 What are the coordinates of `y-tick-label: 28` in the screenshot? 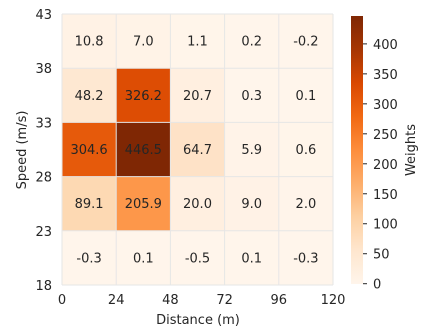 It's located at (43, 178).